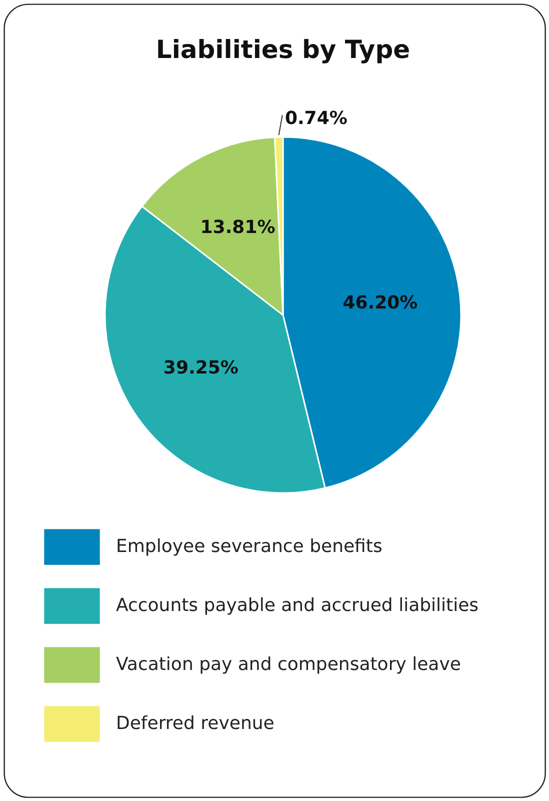 The height and width of the screenshot is (801, 549). Describe the element at coordinates (249, 546) in the screenshot. I see `legend-label: Employee severance benefits` at that location.